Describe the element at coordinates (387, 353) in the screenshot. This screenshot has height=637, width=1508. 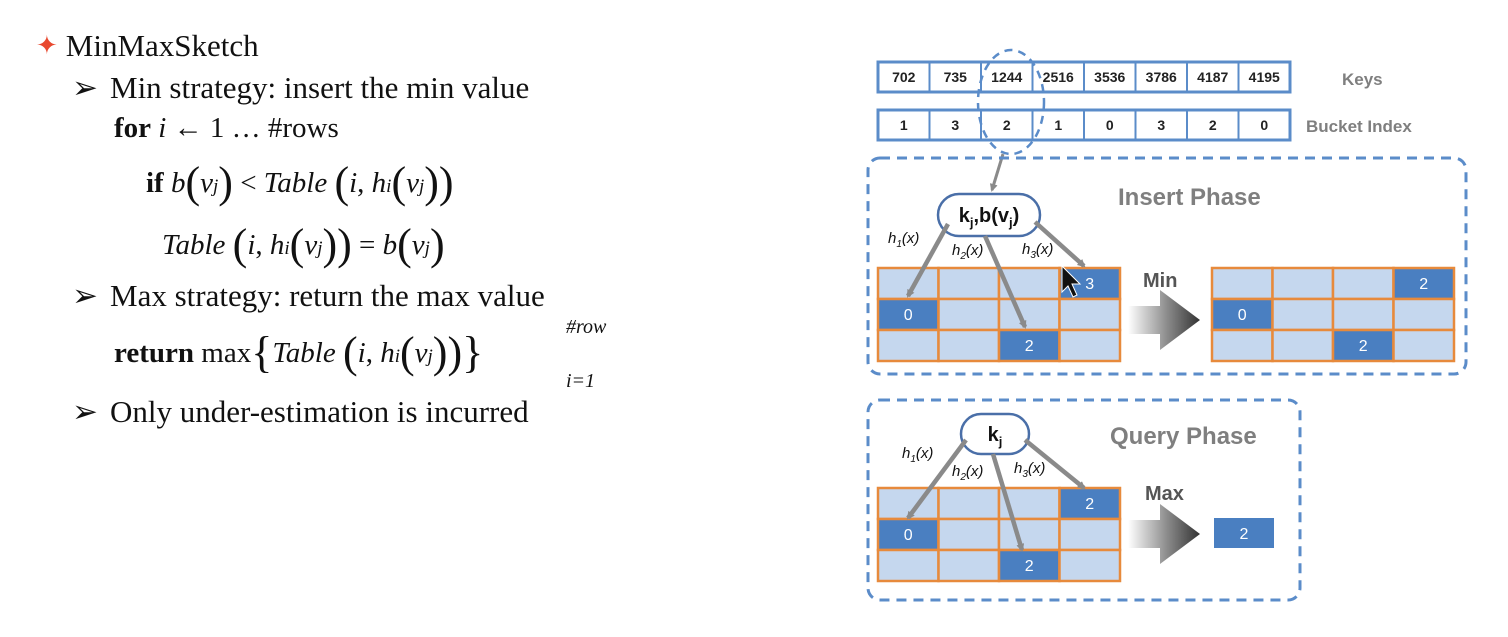
I see `return-h: h` at that location.